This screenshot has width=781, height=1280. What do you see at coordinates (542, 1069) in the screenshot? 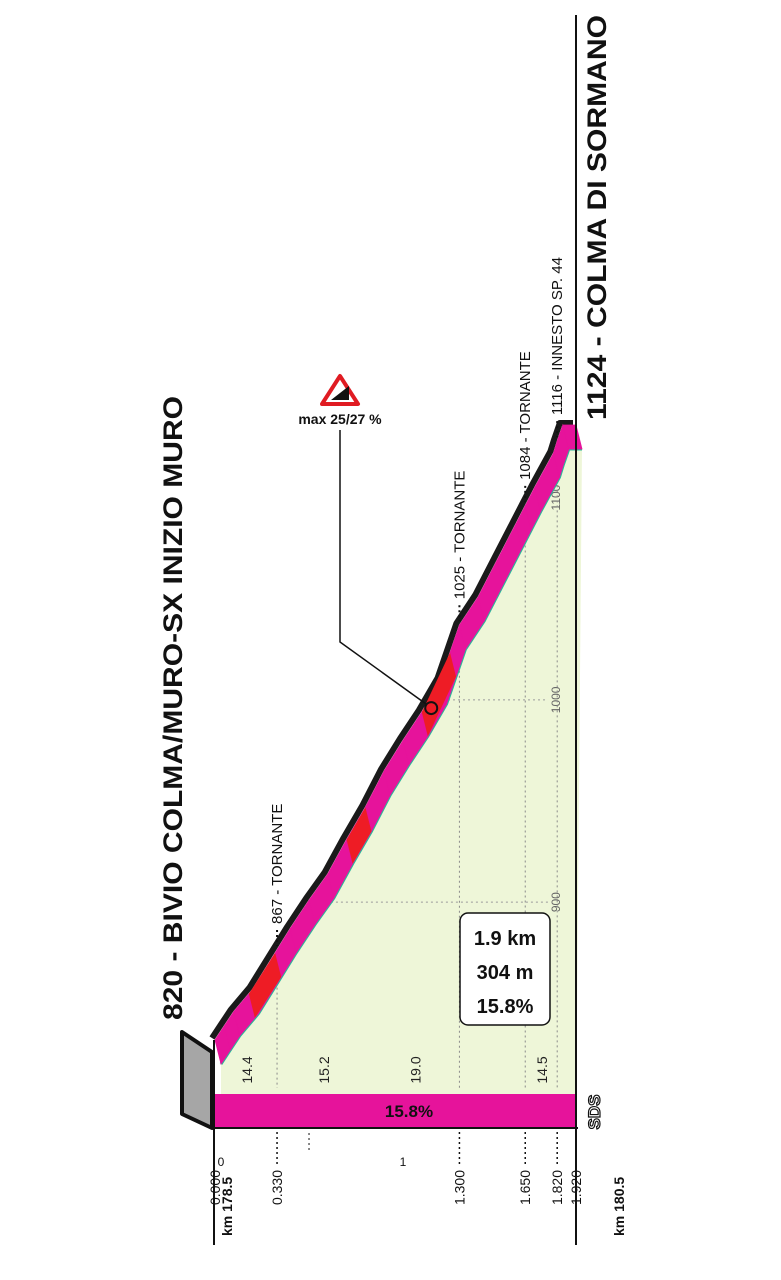
I see `gradient-label: 14.5` at bounding box center [542, 1069].